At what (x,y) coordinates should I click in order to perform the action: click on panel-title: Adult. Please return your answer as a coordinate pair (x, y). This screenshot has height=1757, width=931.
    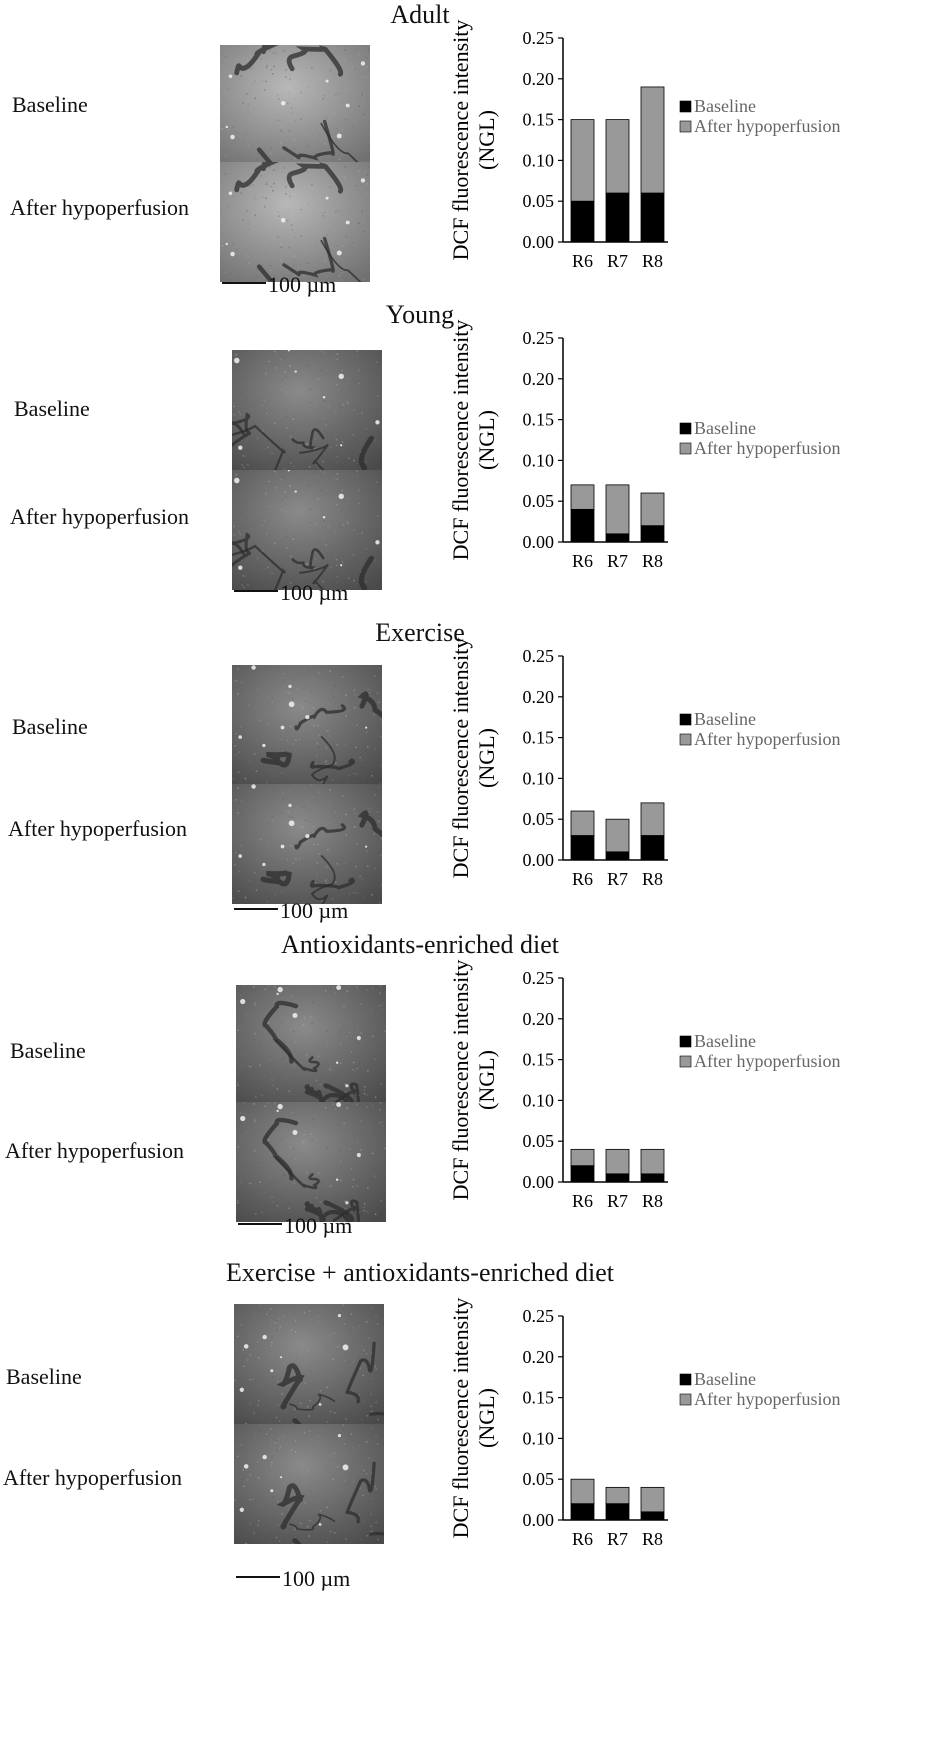
    Looking at the image, I should click on (420, 14).